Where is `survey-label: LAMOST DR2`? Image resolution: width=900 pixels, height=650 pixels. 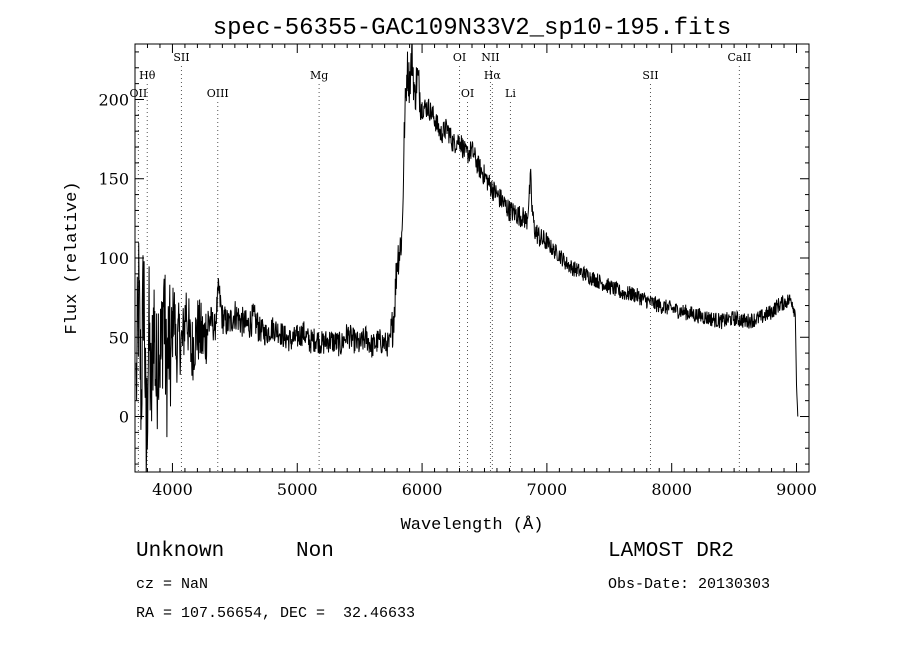 survey-label: LAMOST DR2 is located at coordinates (671, 551).